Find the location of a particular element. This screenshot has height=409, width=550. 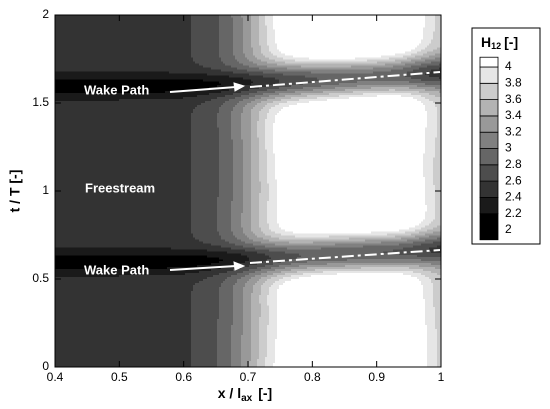

legend-title-text: H is located at coordinates (486, 42).